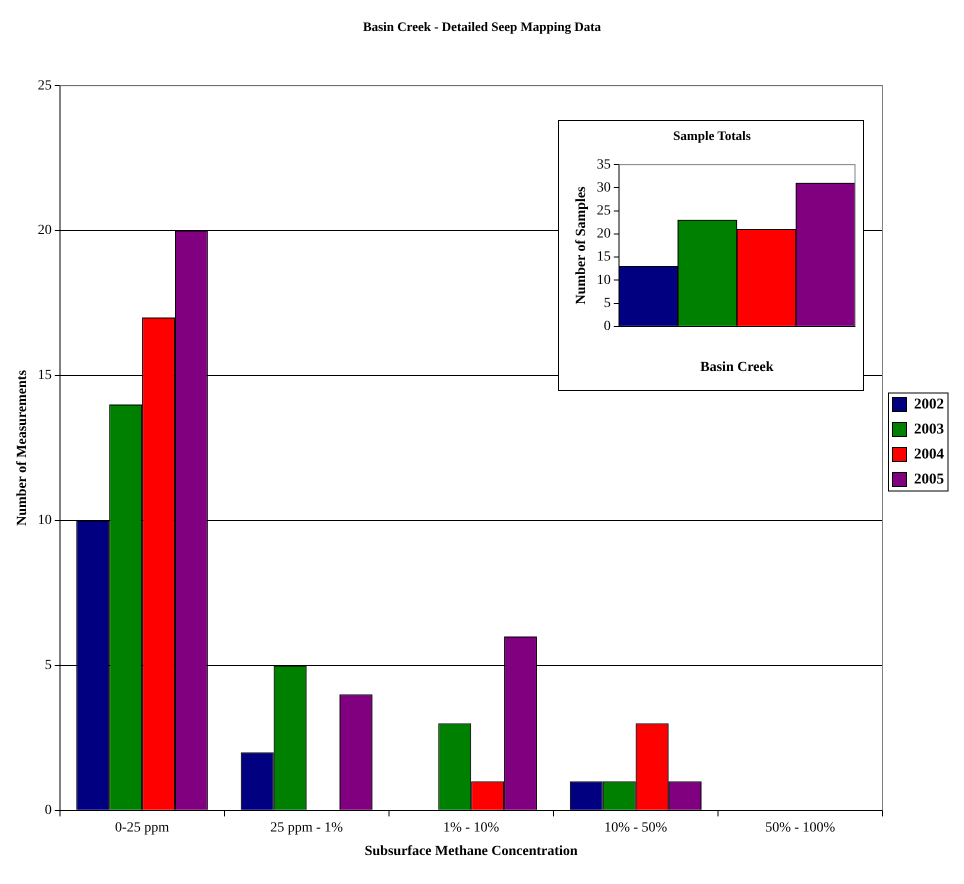 This screenshot has width=964, height=884. Describe the element at coordinates (737, 368) in the screenshot. I see `x-axis-title: Basin Creek` at that location.